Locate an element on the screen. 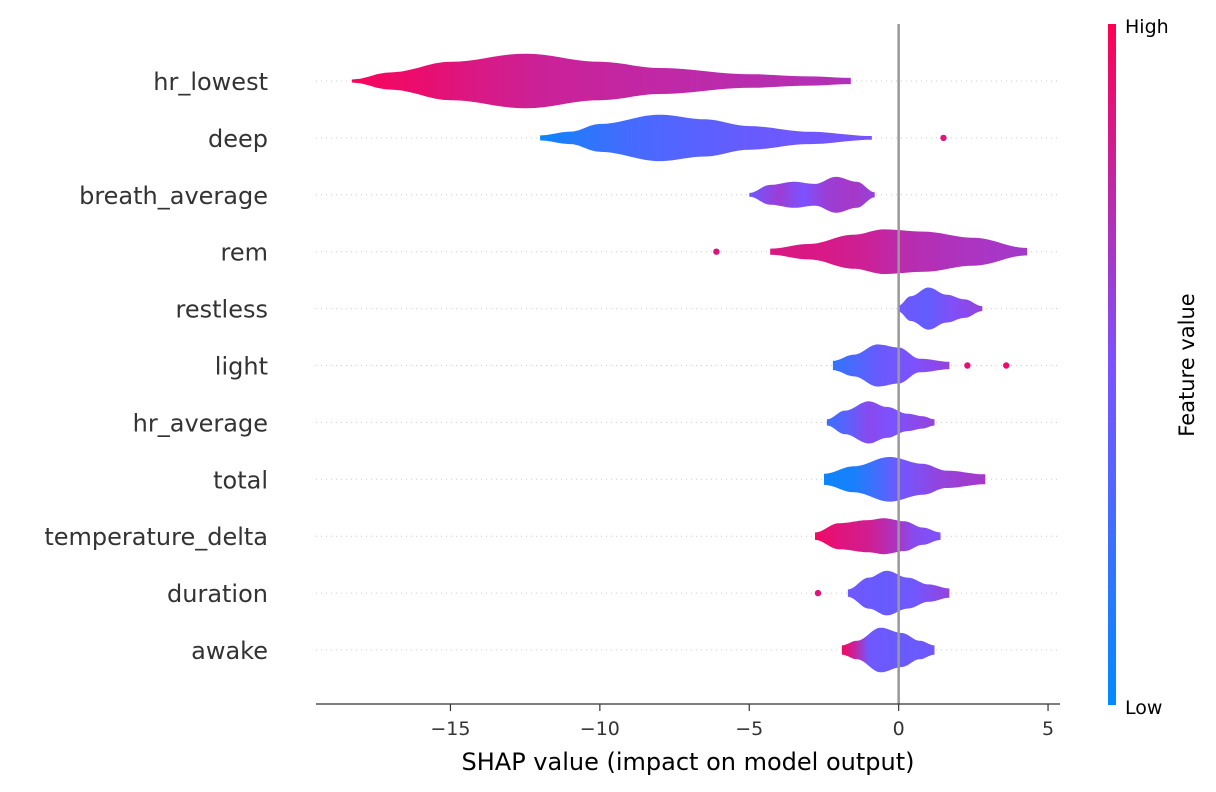 The height and width of the screenshot is (792, 1216). x-axis: −15 −10 −5 0 5 is located at coordinates (688, 721).